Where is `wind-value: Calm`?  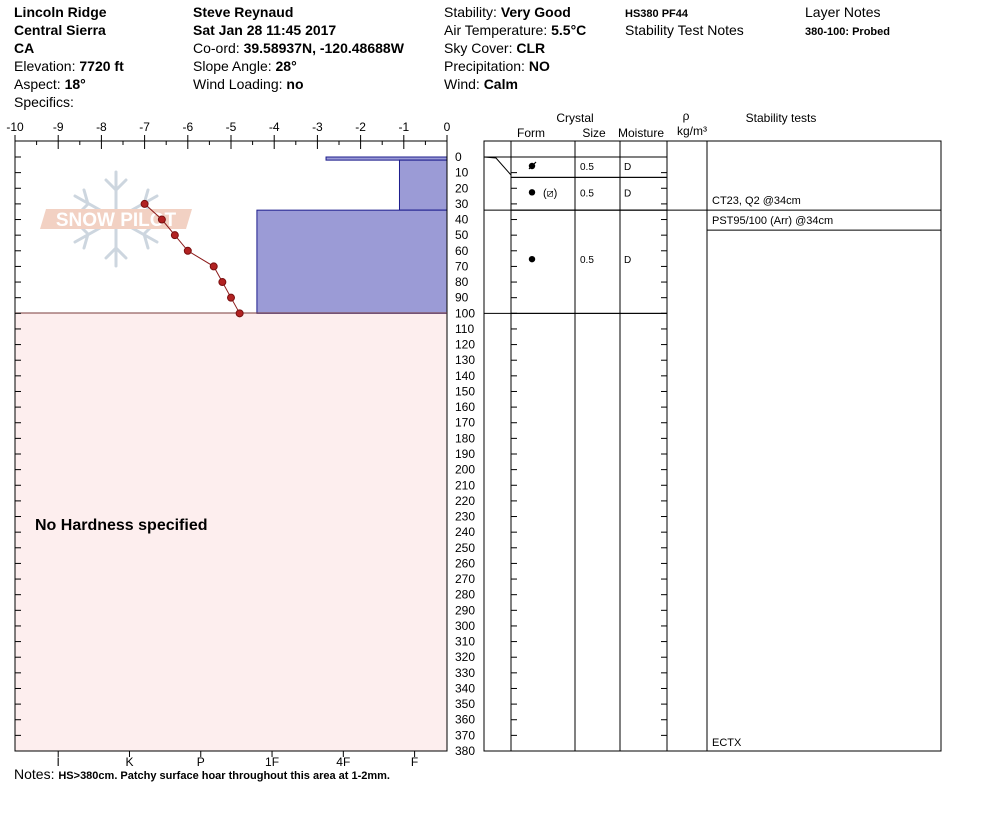 wind-value: Calm is located at coordinates (500, 84).